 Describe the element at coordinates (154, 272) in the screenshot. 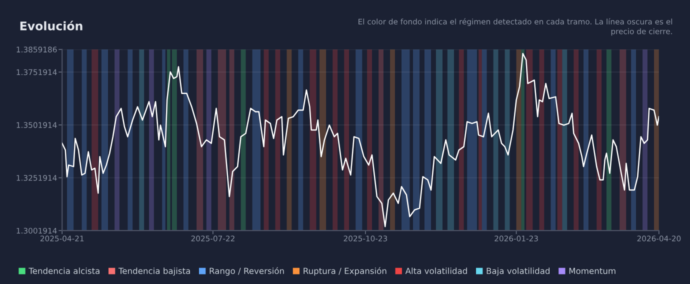

I see `legend-label: Tendencia bajista` at that location.